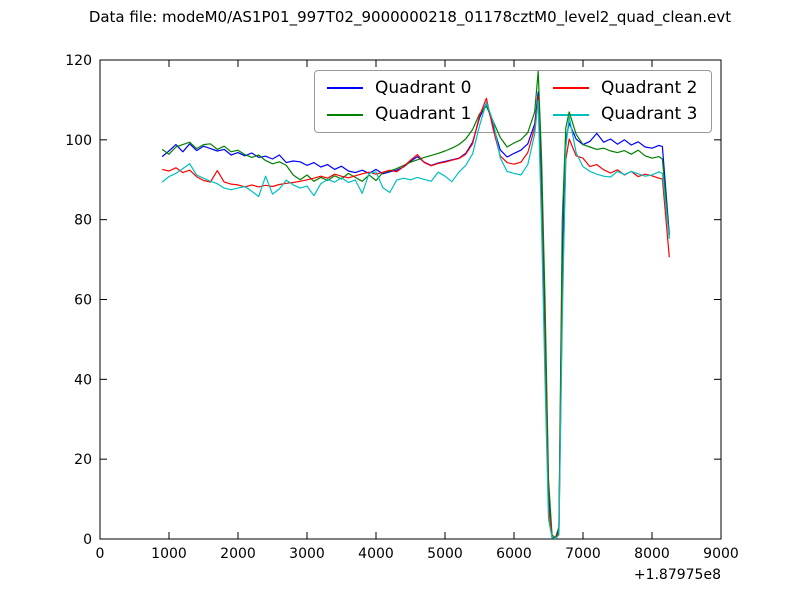 This screenshot has height=600, width=800. Describe the element at coordinates (78, 61) in the screenshot. I see `y-tick-label: 120` at that location.